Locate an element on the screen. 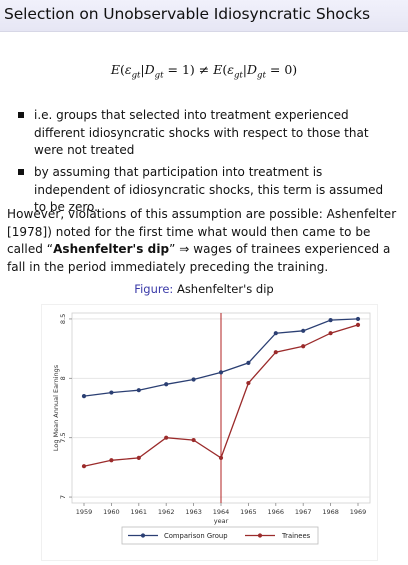 The width and height of the screenshot is (408, 565). eq-left-value: = 1) is located at coordinates (179, 69).